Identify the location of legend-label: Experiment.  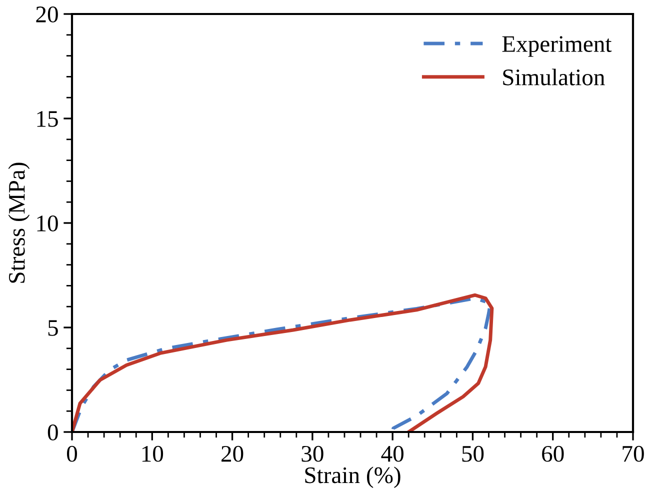
(557, 46).